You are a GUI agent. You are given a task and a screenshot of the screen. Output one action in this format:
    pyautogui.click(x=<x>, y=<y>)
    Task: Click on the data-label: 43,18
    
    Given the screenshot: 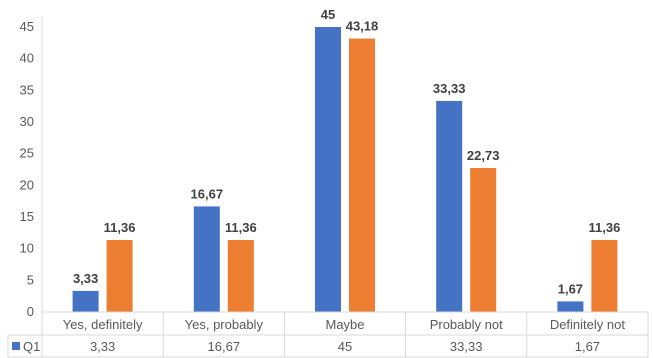 What is the action you would take?
    pyautogui.click(x=362, y=26)
    